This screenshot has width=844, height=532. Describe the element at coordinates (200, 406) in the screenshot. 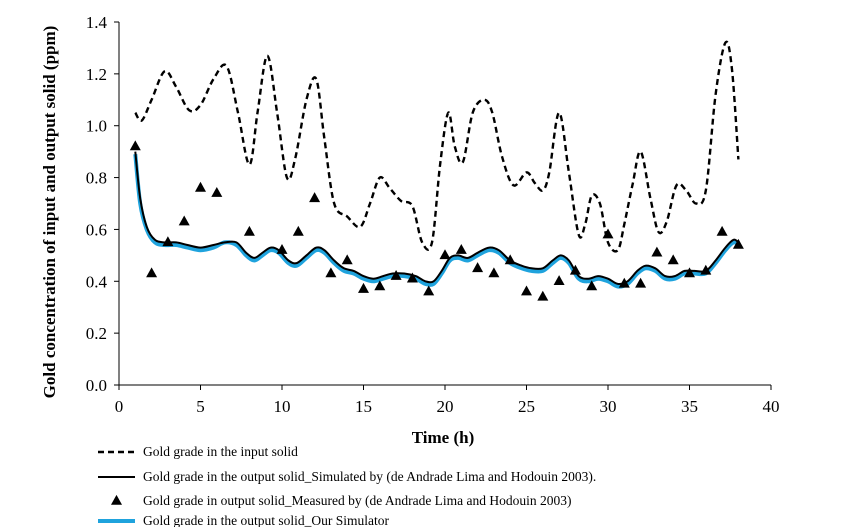

I see `x-tick-label: 5` at that location.